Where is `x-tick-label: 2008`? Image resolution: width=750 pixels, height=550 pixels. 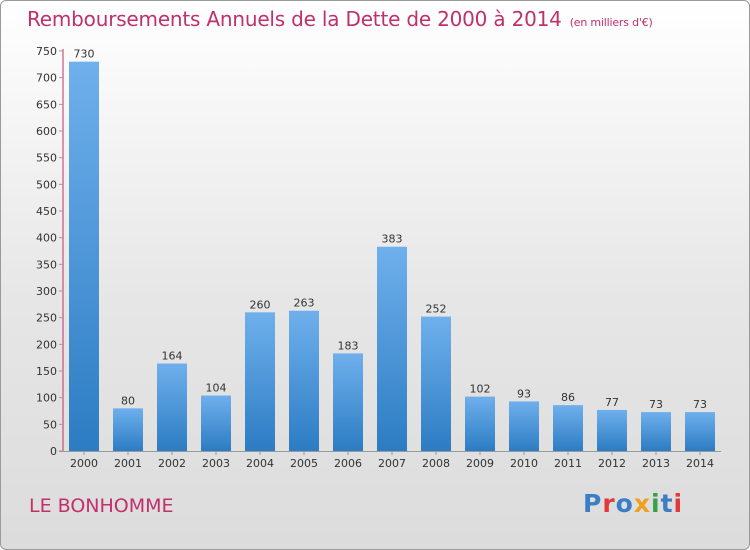 x-tick-label: 2008 is located at coordinates (436, 463).